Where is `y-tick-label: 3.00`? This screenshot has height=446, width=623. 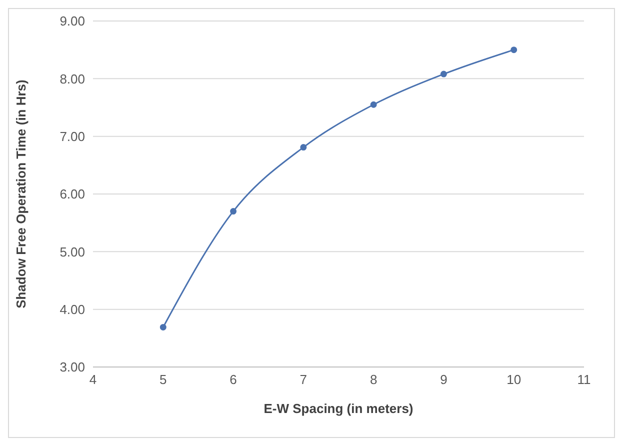
y-tick-label: 3.00 is located at coordinates (72, 367).